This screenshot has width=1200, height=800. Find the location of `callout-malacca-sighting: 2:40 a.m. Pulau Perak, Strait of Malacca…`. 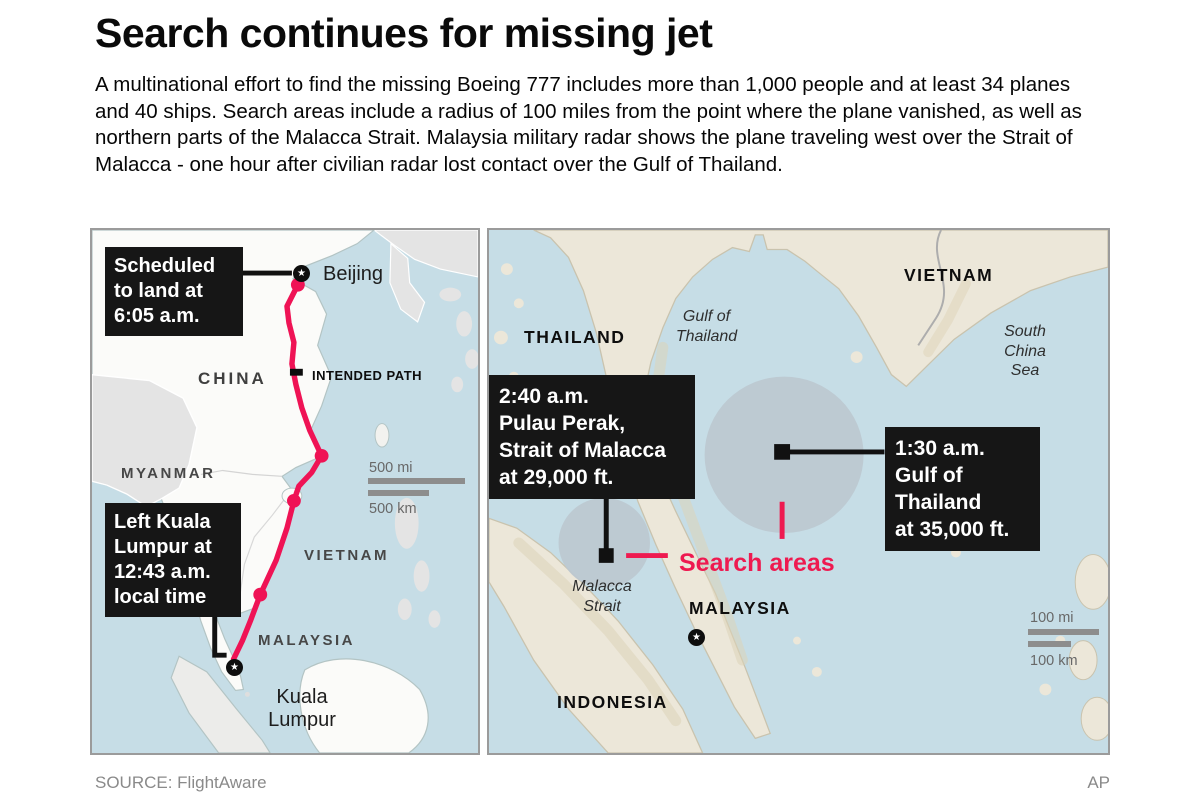

callout-malacca-sighting: 2:40 a.m. Pulau Perak, Strait of Malacca… is located at coordinates (592, 437).